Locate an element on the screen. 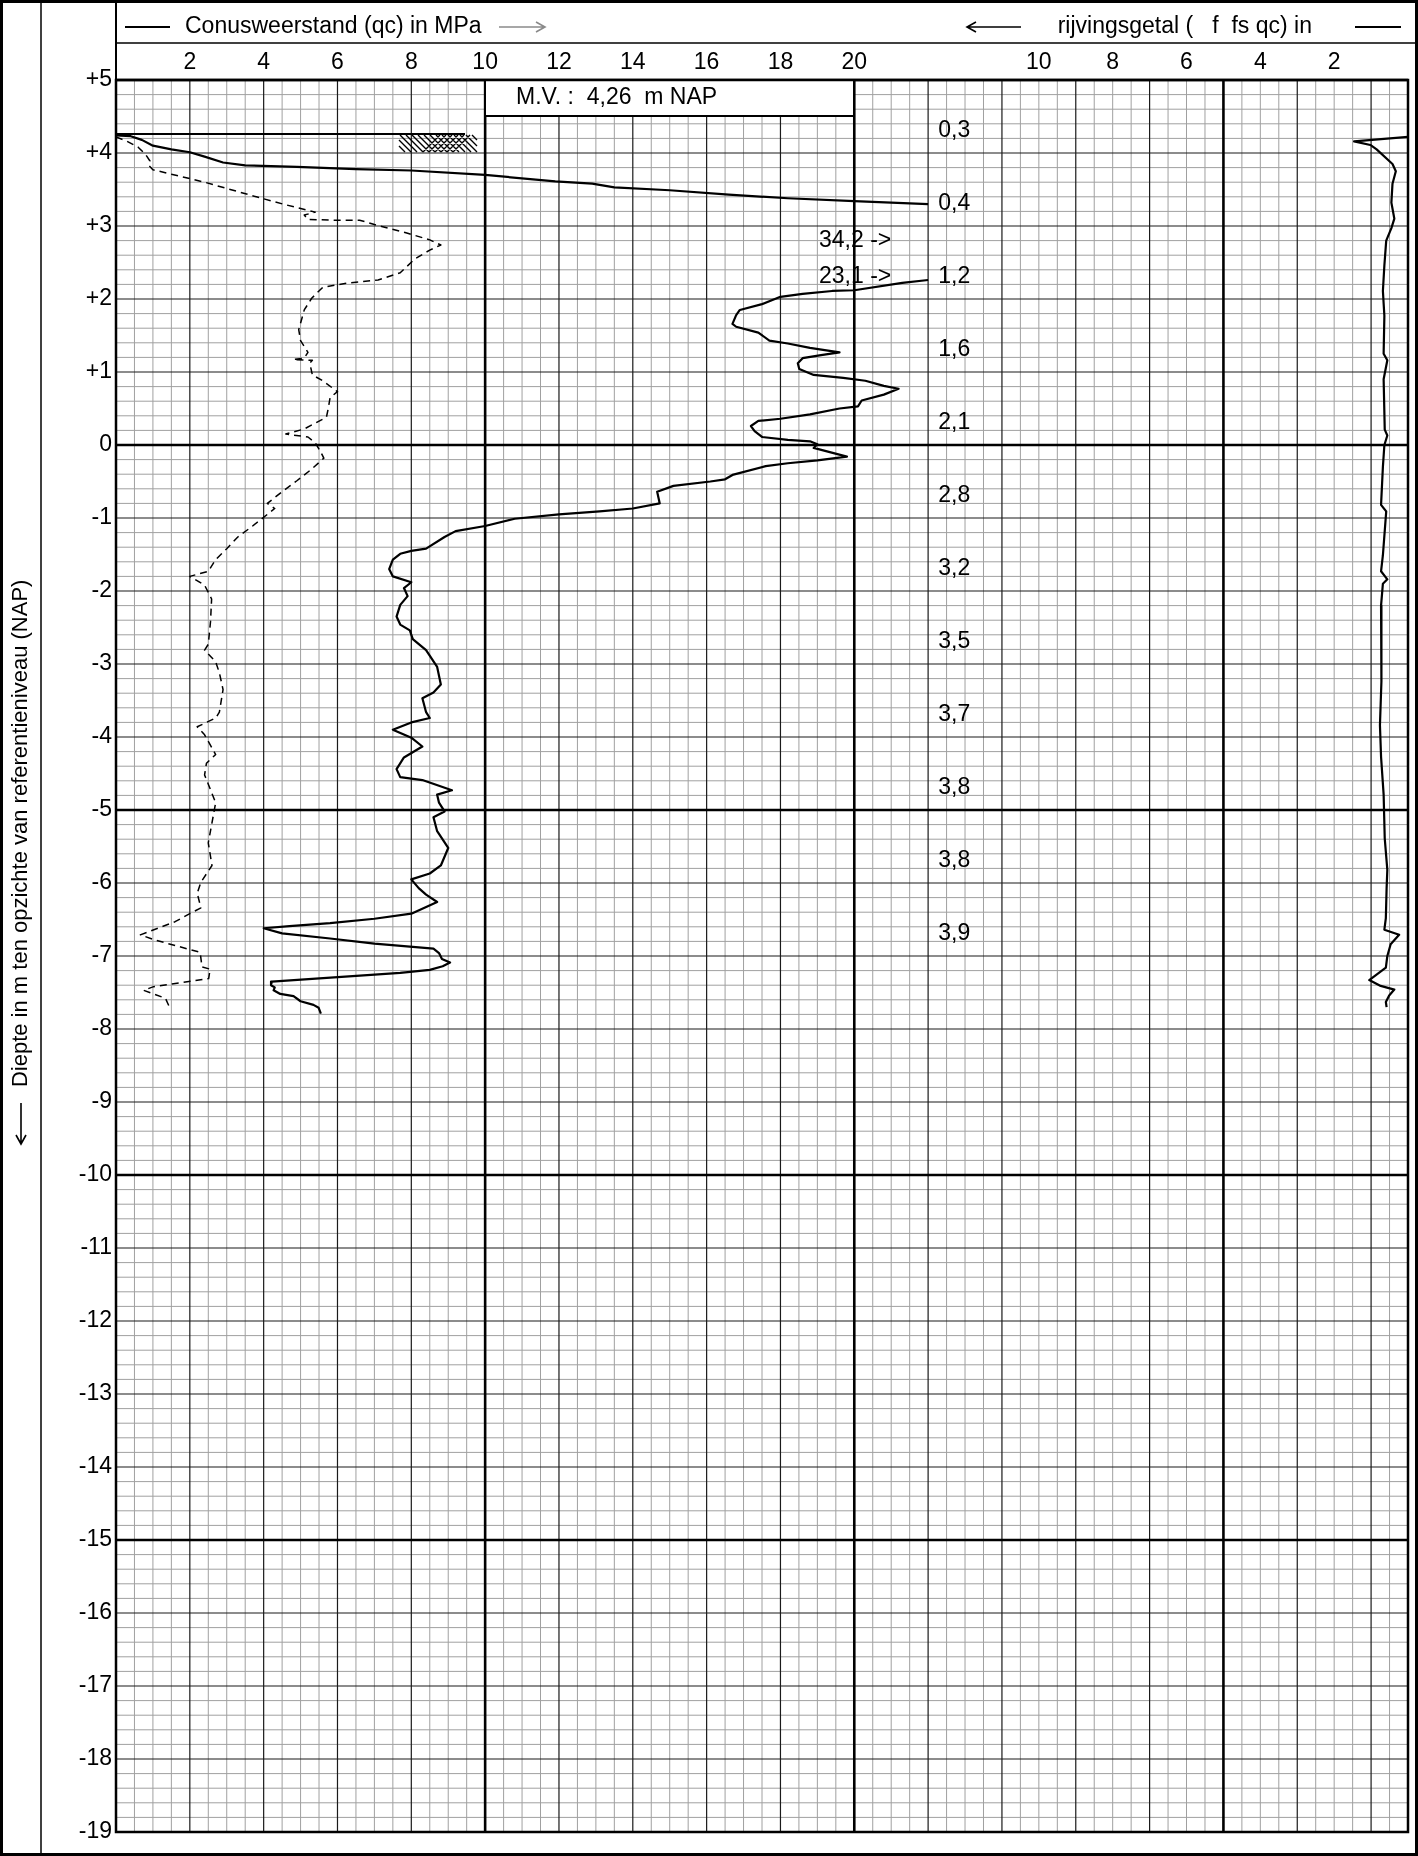 This screenshot has width=1418, height=1856. annotation: 1,2 is located at coordinates (954, 275).